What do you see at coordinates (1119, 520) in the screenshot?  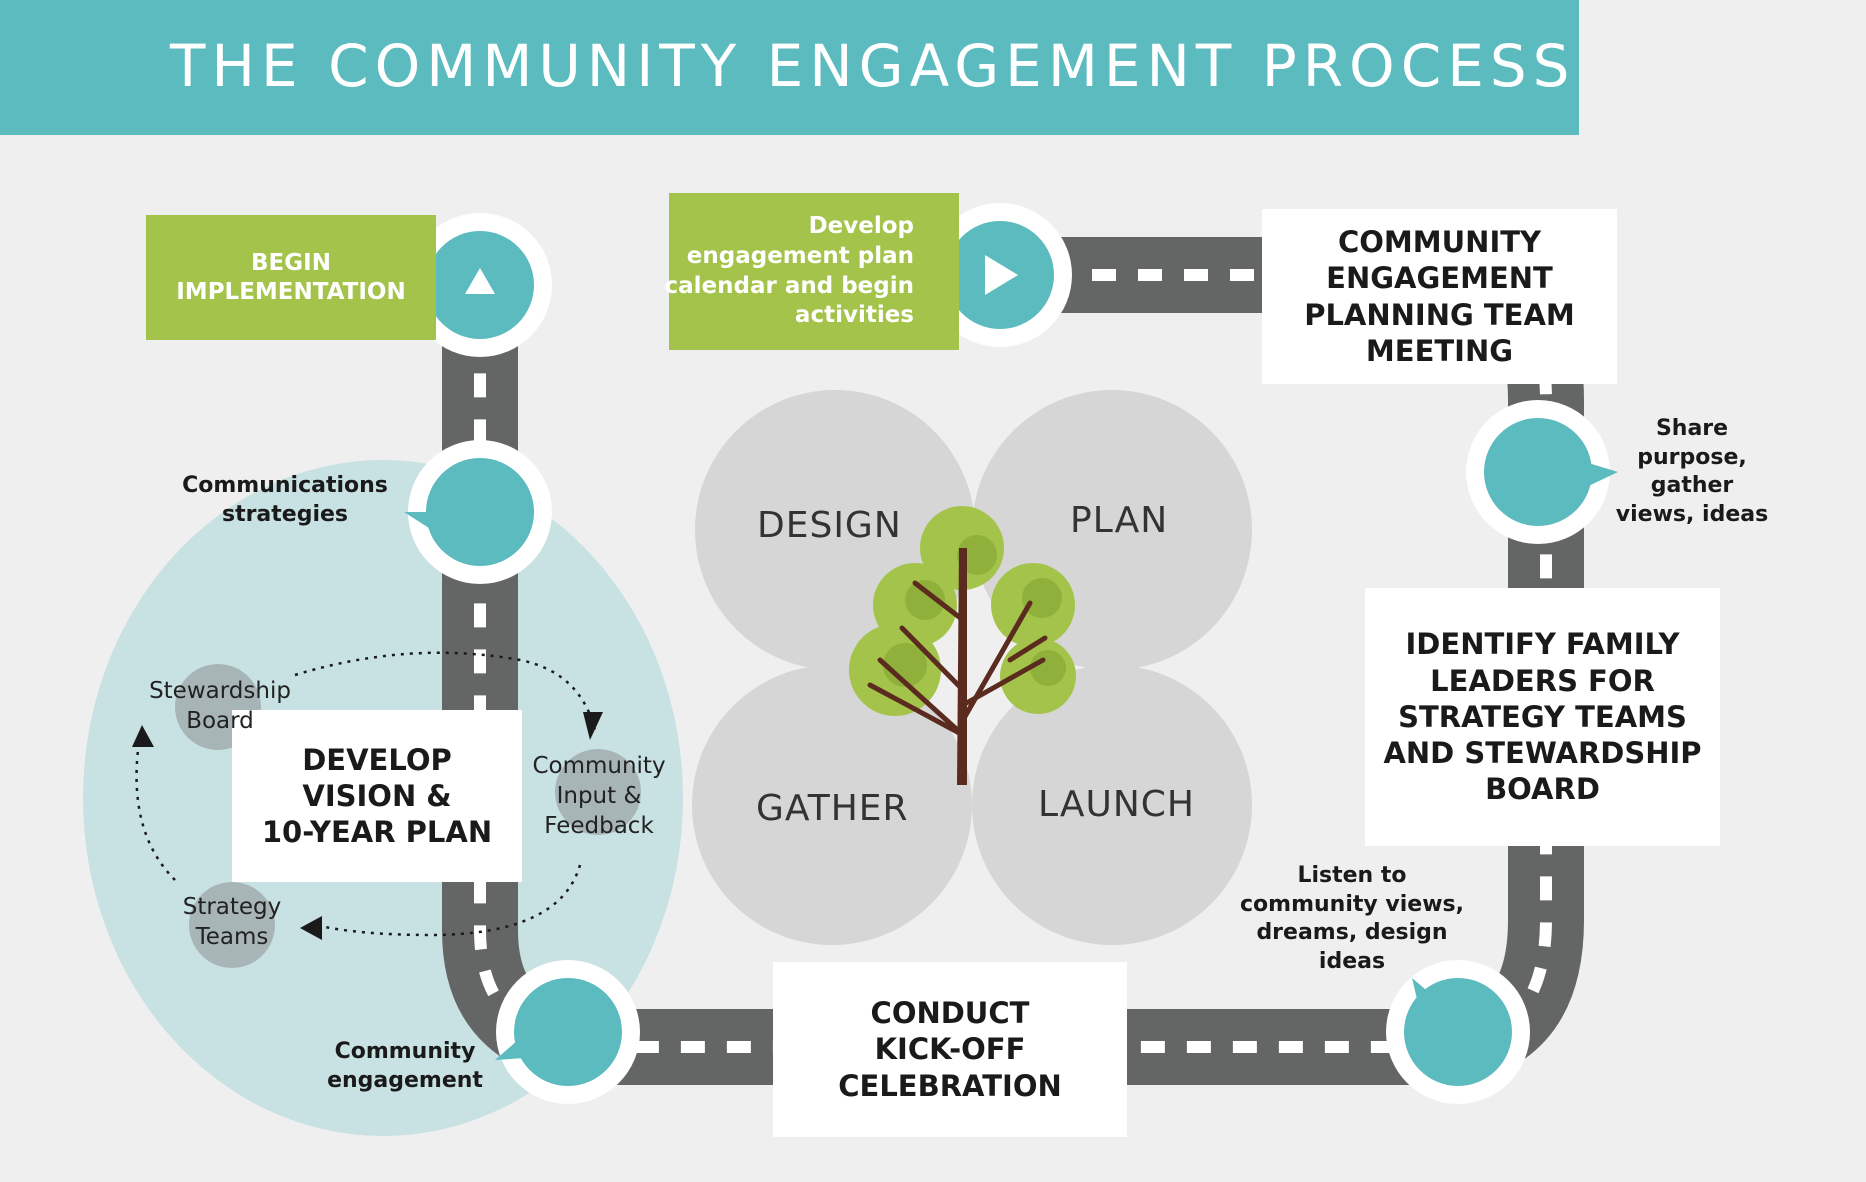 I see `phase-label-plan: PLAN` at bounding box center [1119, 520].